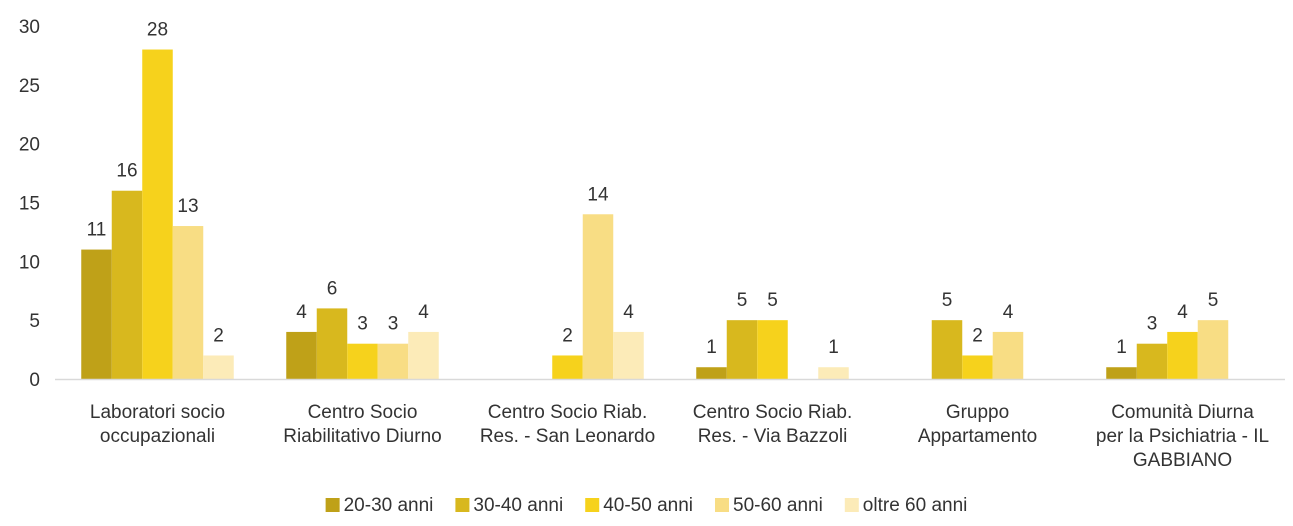  Describe the element at coordinates (29, 145) in the screenshot. I see `y-tick-label: 20` at that location.